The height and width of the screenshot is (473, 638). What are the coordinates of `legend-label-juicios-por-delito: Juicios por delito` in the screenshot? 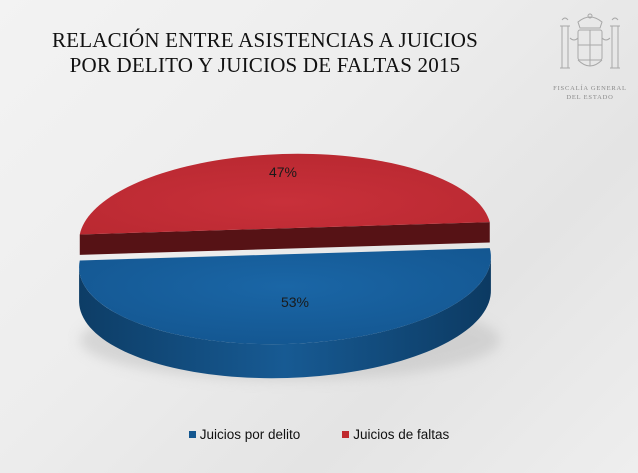 It's located at (250, 434).